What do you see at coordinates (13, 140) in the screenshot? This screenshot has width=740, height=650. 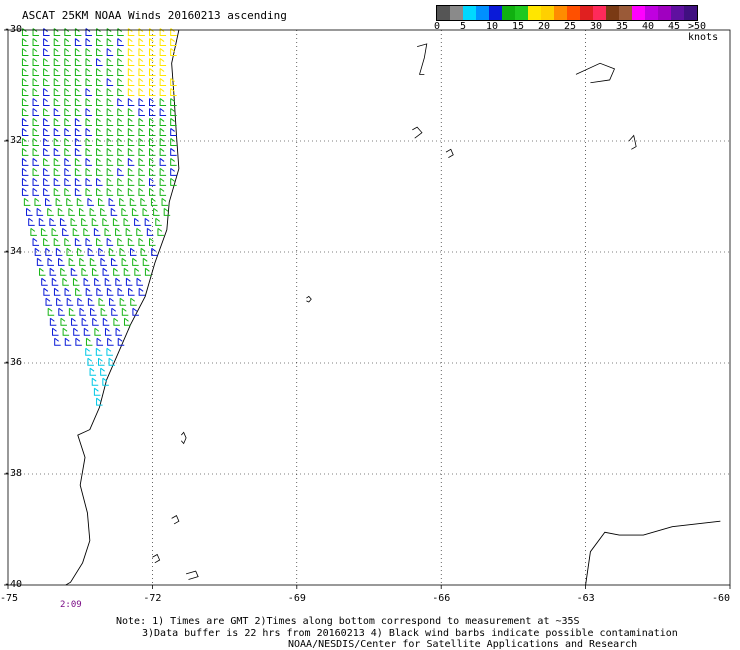 I see `latitude-tick-label: -32` at bounding box center [13, 140].